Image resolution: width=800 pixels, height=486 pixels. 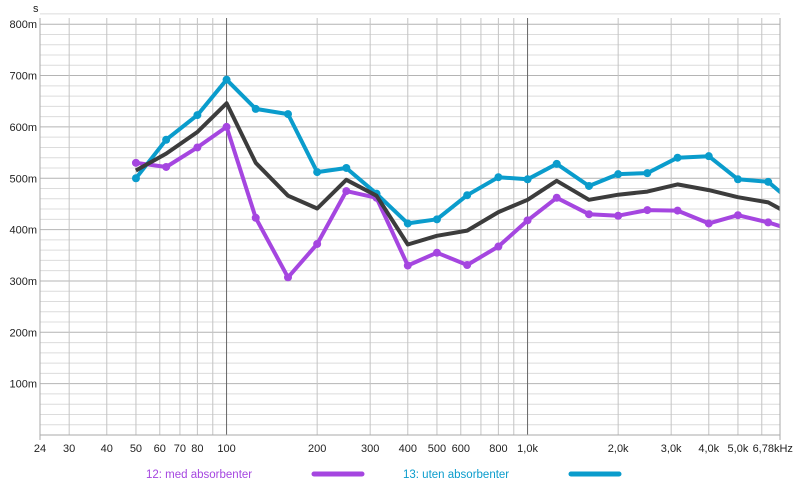 What do you see at coordinates (23, 179) in the screenshot?
I see `y-tick-label: 500m` at bounding box center [23, 179].